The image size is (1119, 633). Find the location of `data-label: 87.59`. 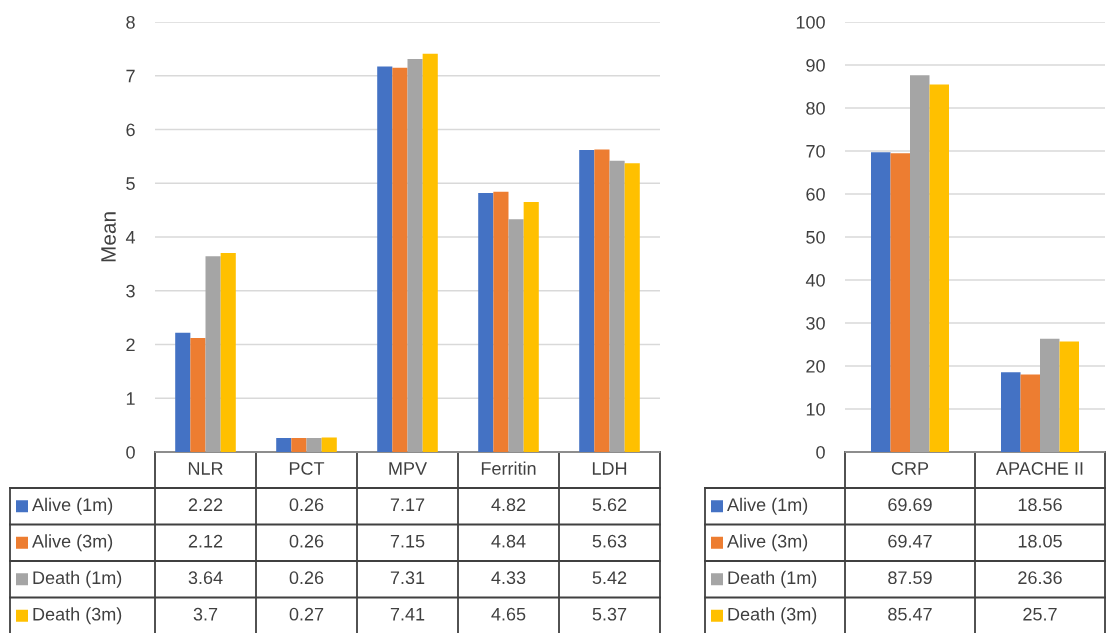

data-label: 87.59 is located at coordinates (910, 578).